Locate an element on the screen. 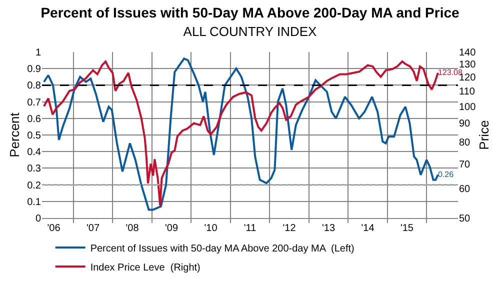  y2-tick-label: 50 is located at coordinates (465, 219).